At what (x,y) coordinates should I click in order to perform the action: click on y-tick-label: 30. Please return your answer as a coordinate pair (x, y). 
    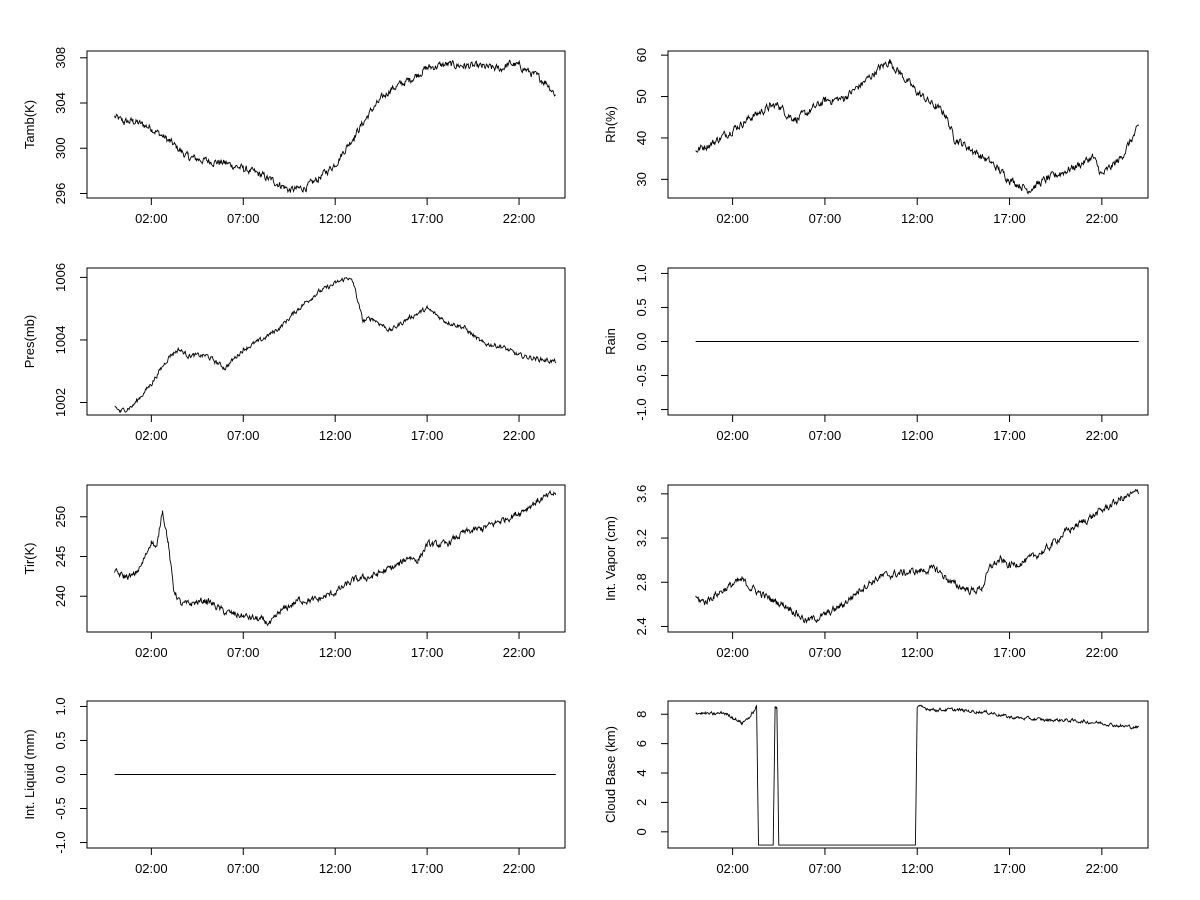
    Looking at the image, I should click on (641, 179).